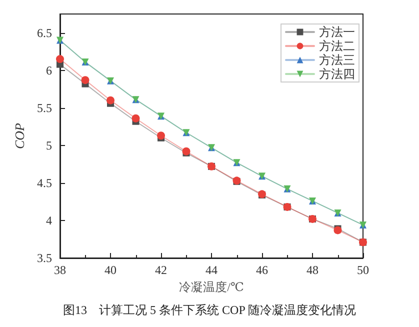  Describe the element at coordinates (49, 70) in the screenshot. I see `y-tick-label: 6` at that location.